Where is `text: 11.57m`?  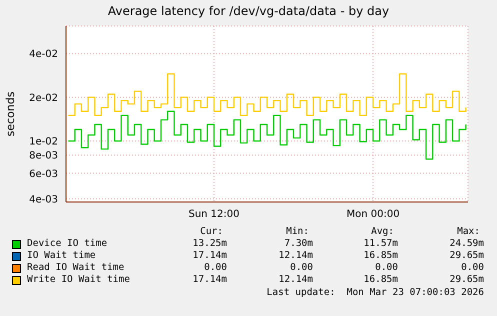 text: 11.57m is located at coordinates (380, 244).